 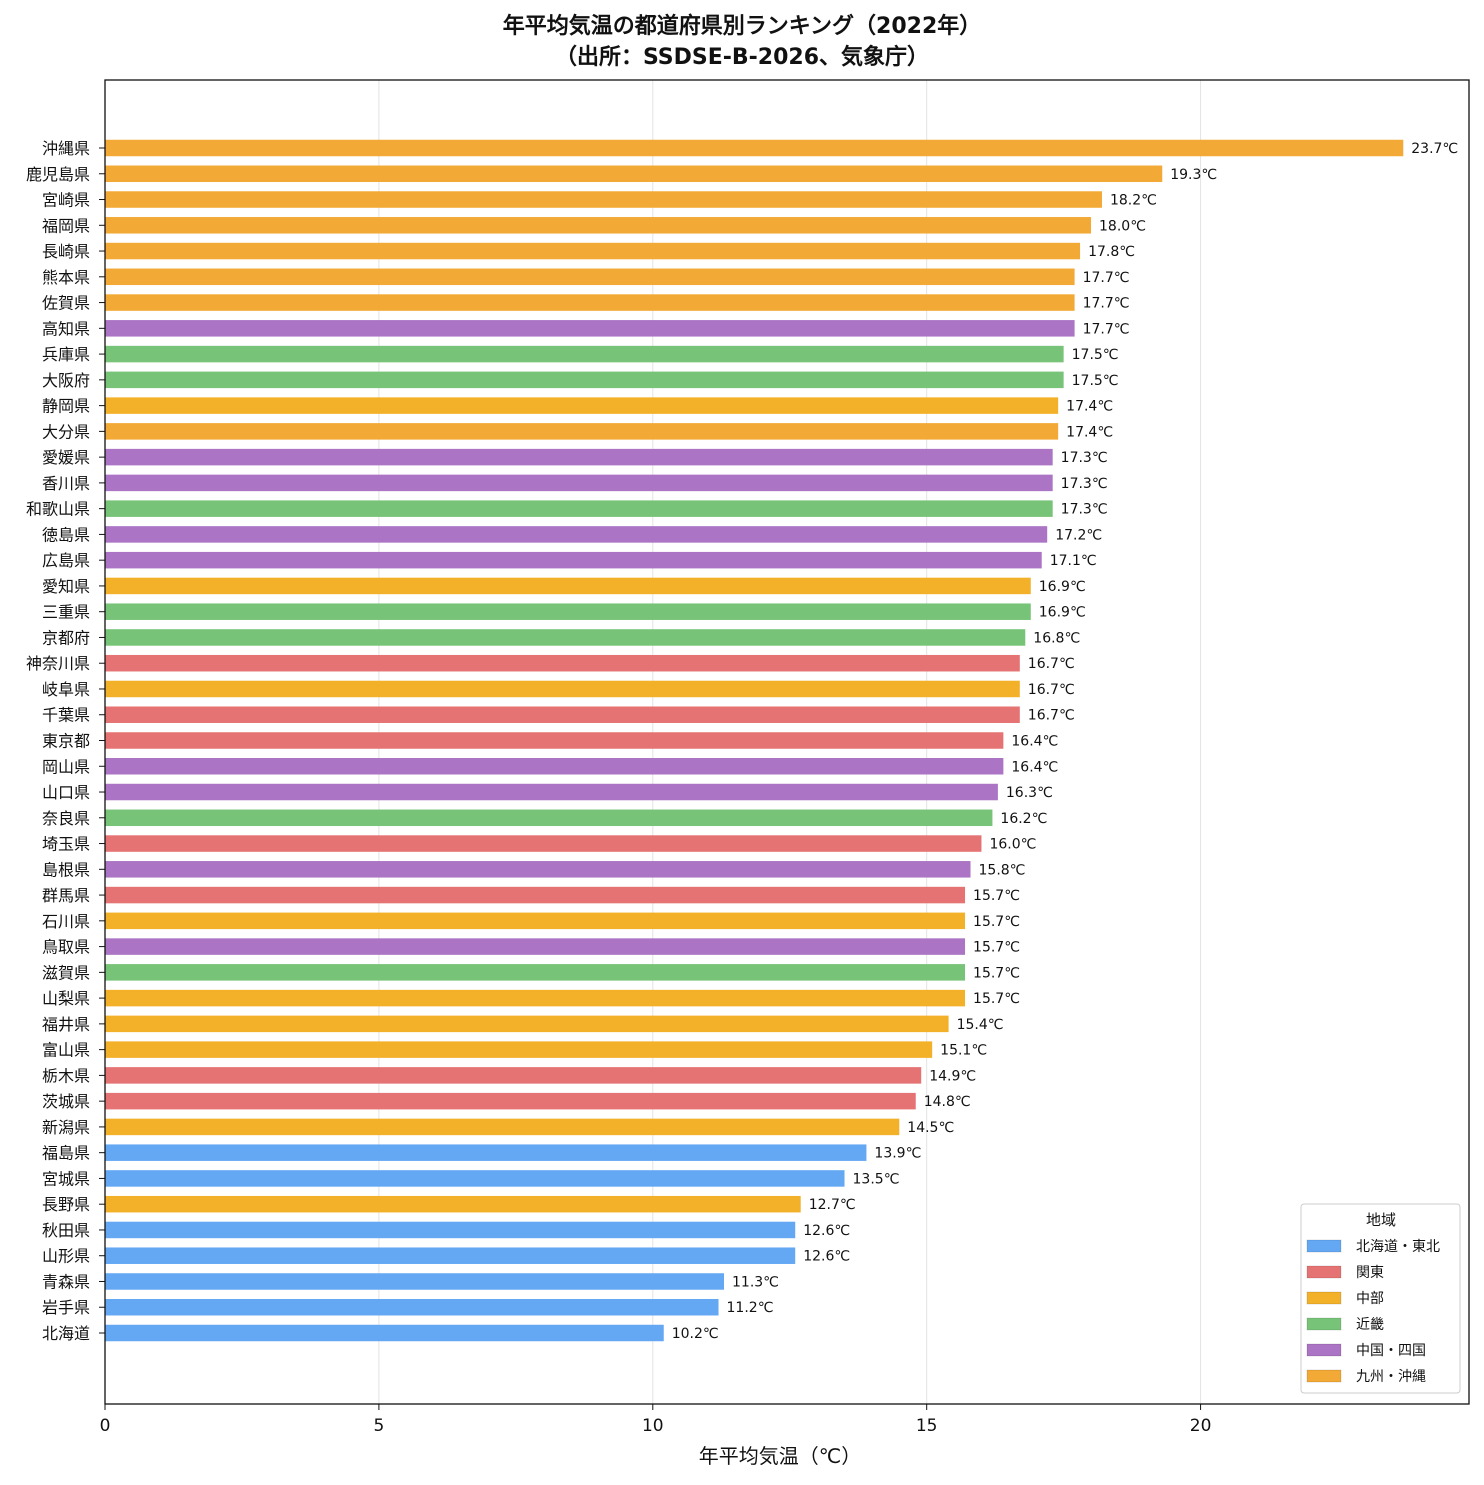 I want to click on value-label: 16.9℃, so click(x=1062, y=587).